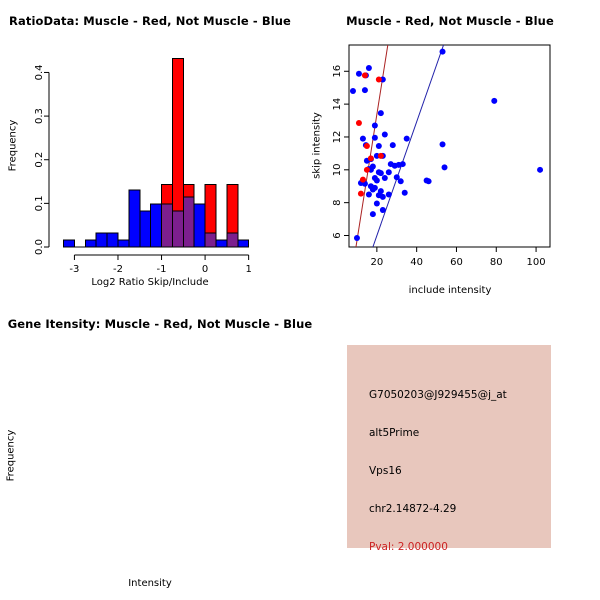  What do you see at coordinates (39, 116) in the screenshot?
I see `svg-text: 0.3` at bounding box center [39, 116].